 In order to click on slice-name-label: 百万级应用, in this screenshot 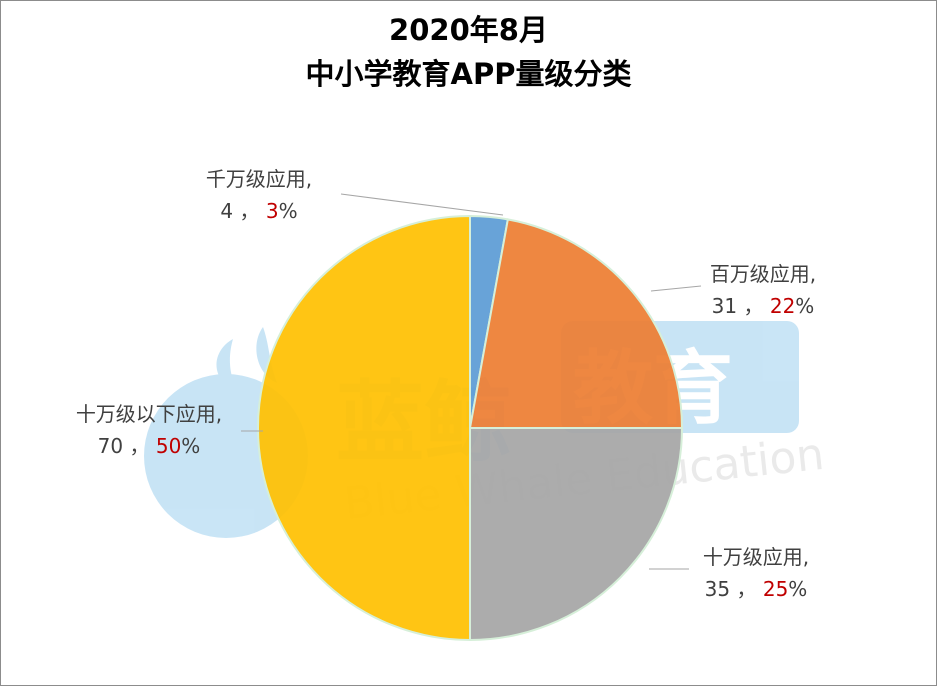, I will do `click(763, 274)`.